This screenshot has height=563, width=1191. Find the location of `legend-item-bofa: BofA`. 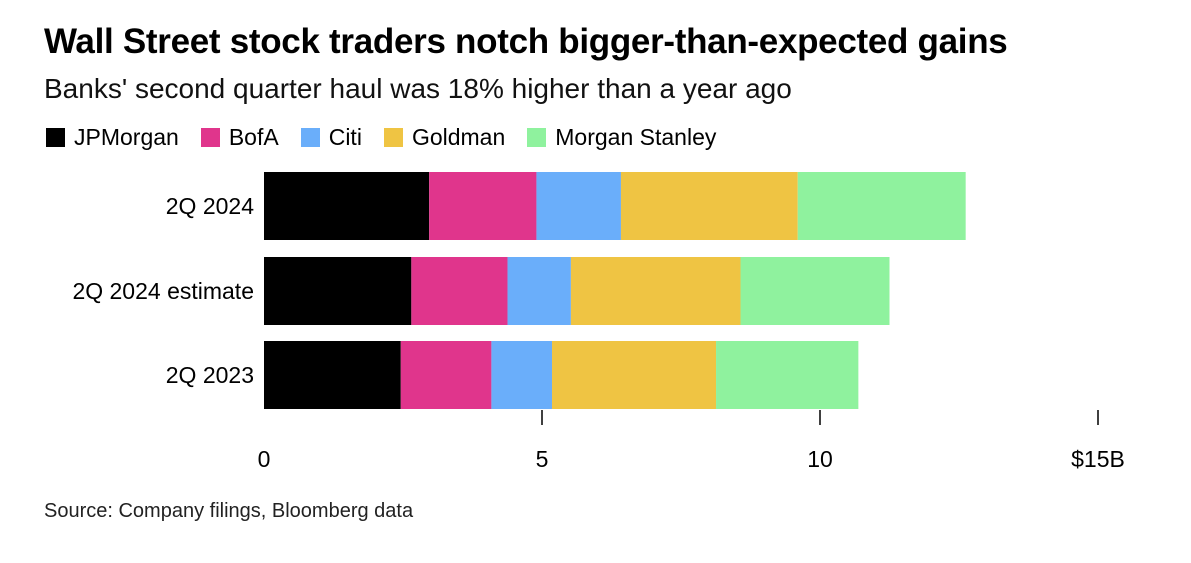

legend-item-bofa: BofA is located at coordinates (239, 137).